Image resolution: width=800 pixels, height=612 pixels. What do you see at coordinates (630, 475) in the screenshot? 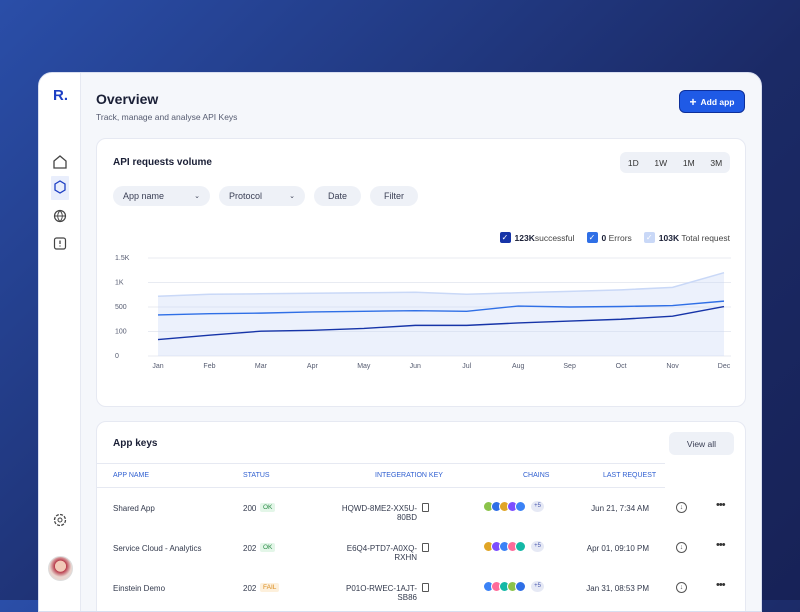
I see `column-header: LAST REQUEST` at bounding box center [630, 475].